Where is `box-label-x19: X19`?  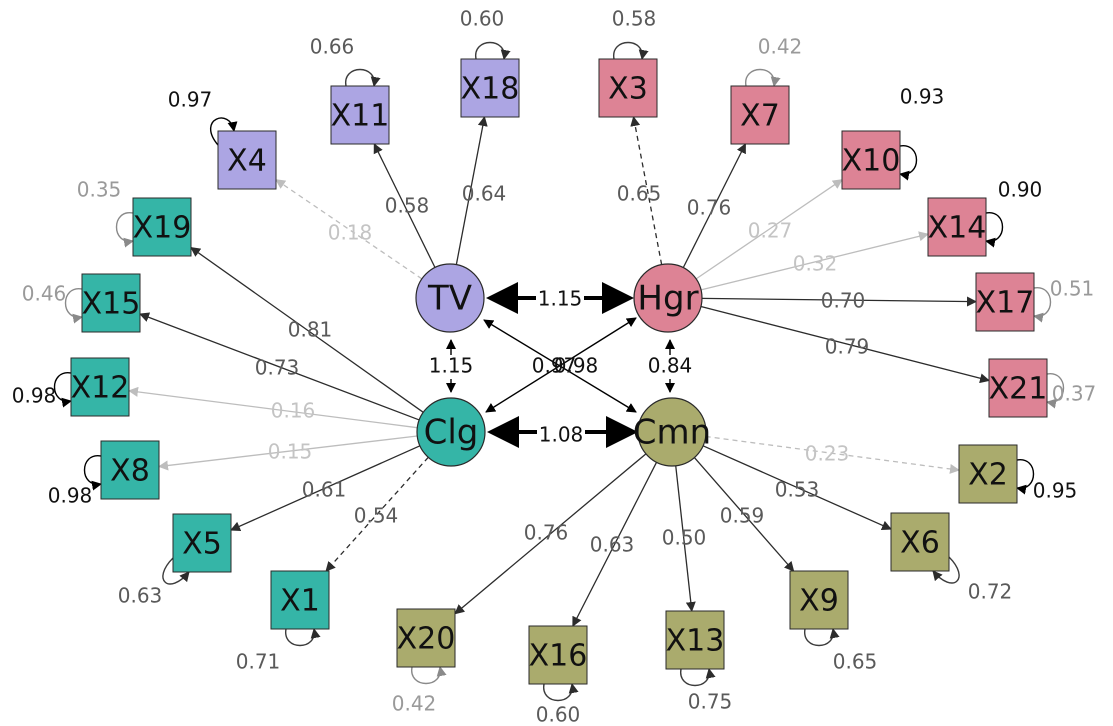
box-label-x19: X19 is located at coordinates (162, 228).